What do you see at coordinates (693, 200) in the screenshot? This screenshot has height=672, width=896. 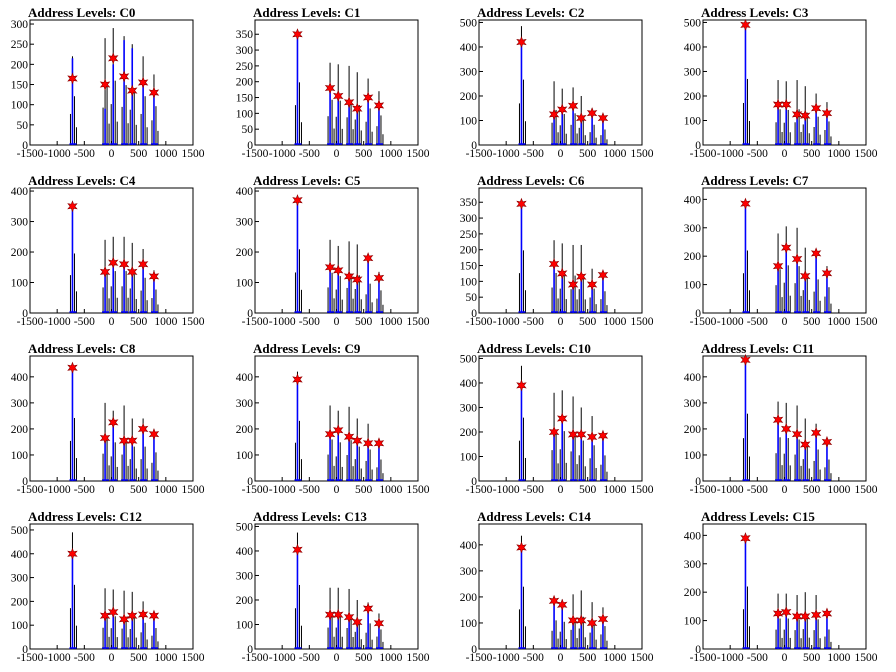 I see `y-tick-label: 400` at bounding box center [693, 200].